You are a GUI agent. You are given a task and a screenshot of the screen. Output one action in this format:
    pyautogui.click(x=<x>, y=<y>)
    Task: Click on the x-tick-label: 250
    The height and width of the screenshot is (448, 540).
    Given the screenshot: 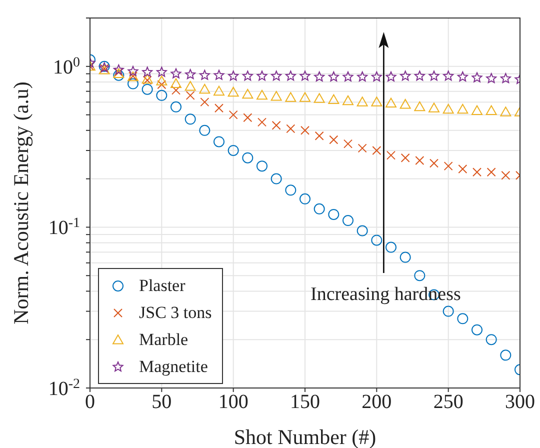 What is the action you would take?
    pyautogui.click(x=448, y=402)
    